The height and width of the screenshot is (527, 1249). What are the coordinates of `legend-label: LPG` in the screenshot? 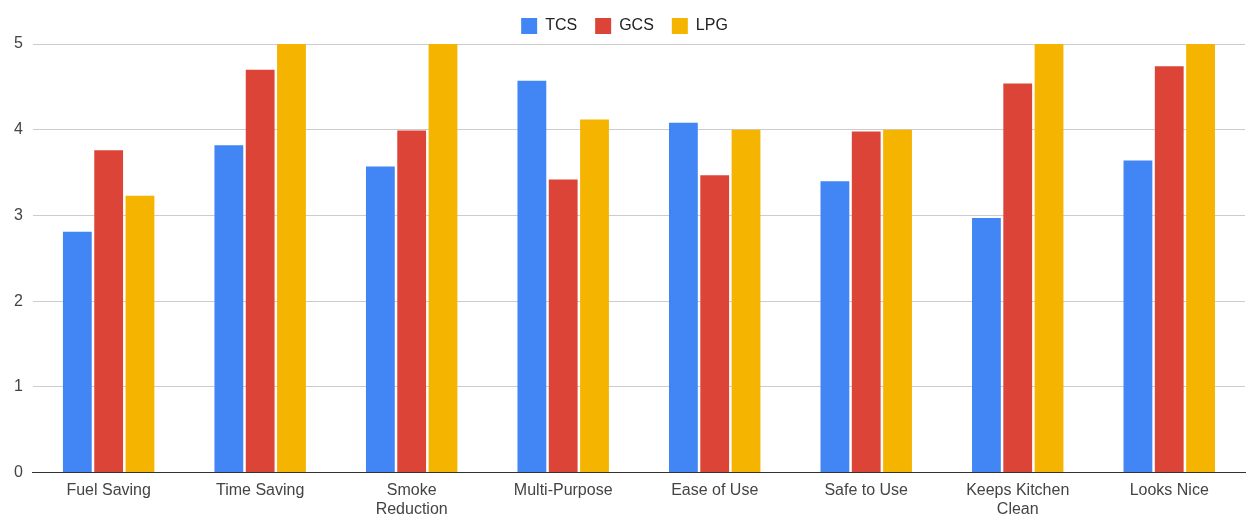 It's located at (711, 25).